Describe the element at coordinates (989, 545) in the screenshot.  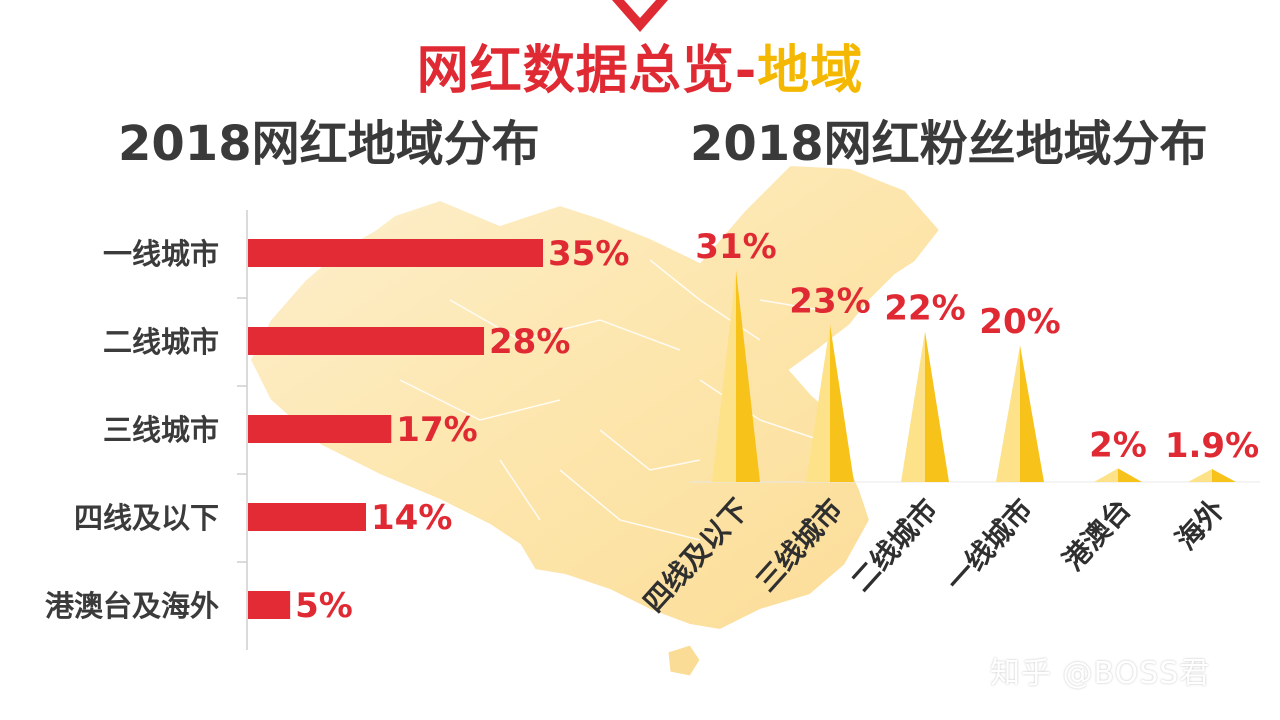
I see `right-chart-category-label: 一线城市` at that location.